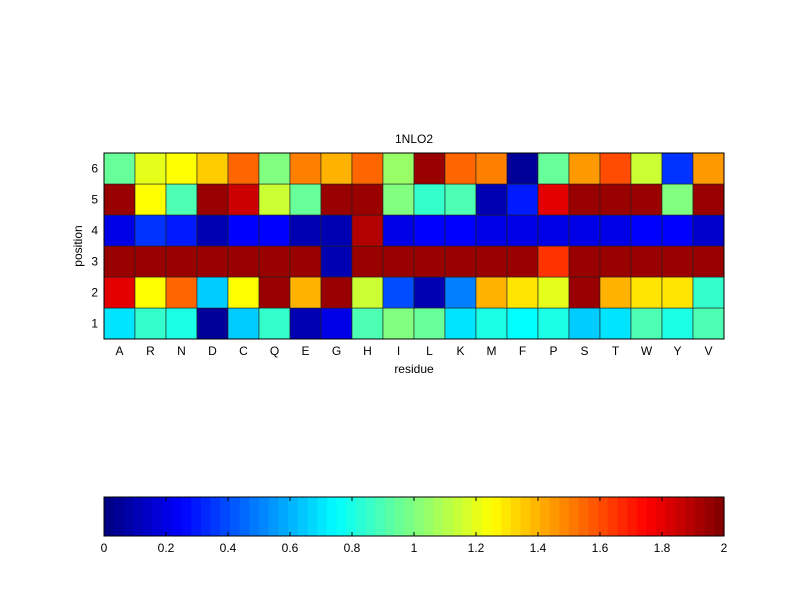 This screenshot has height=600, width=800. What do you see at coordinates (414, 139) in the screenshot?
I see `chart-title: 1NLO2` at bounding box center [414, 139].